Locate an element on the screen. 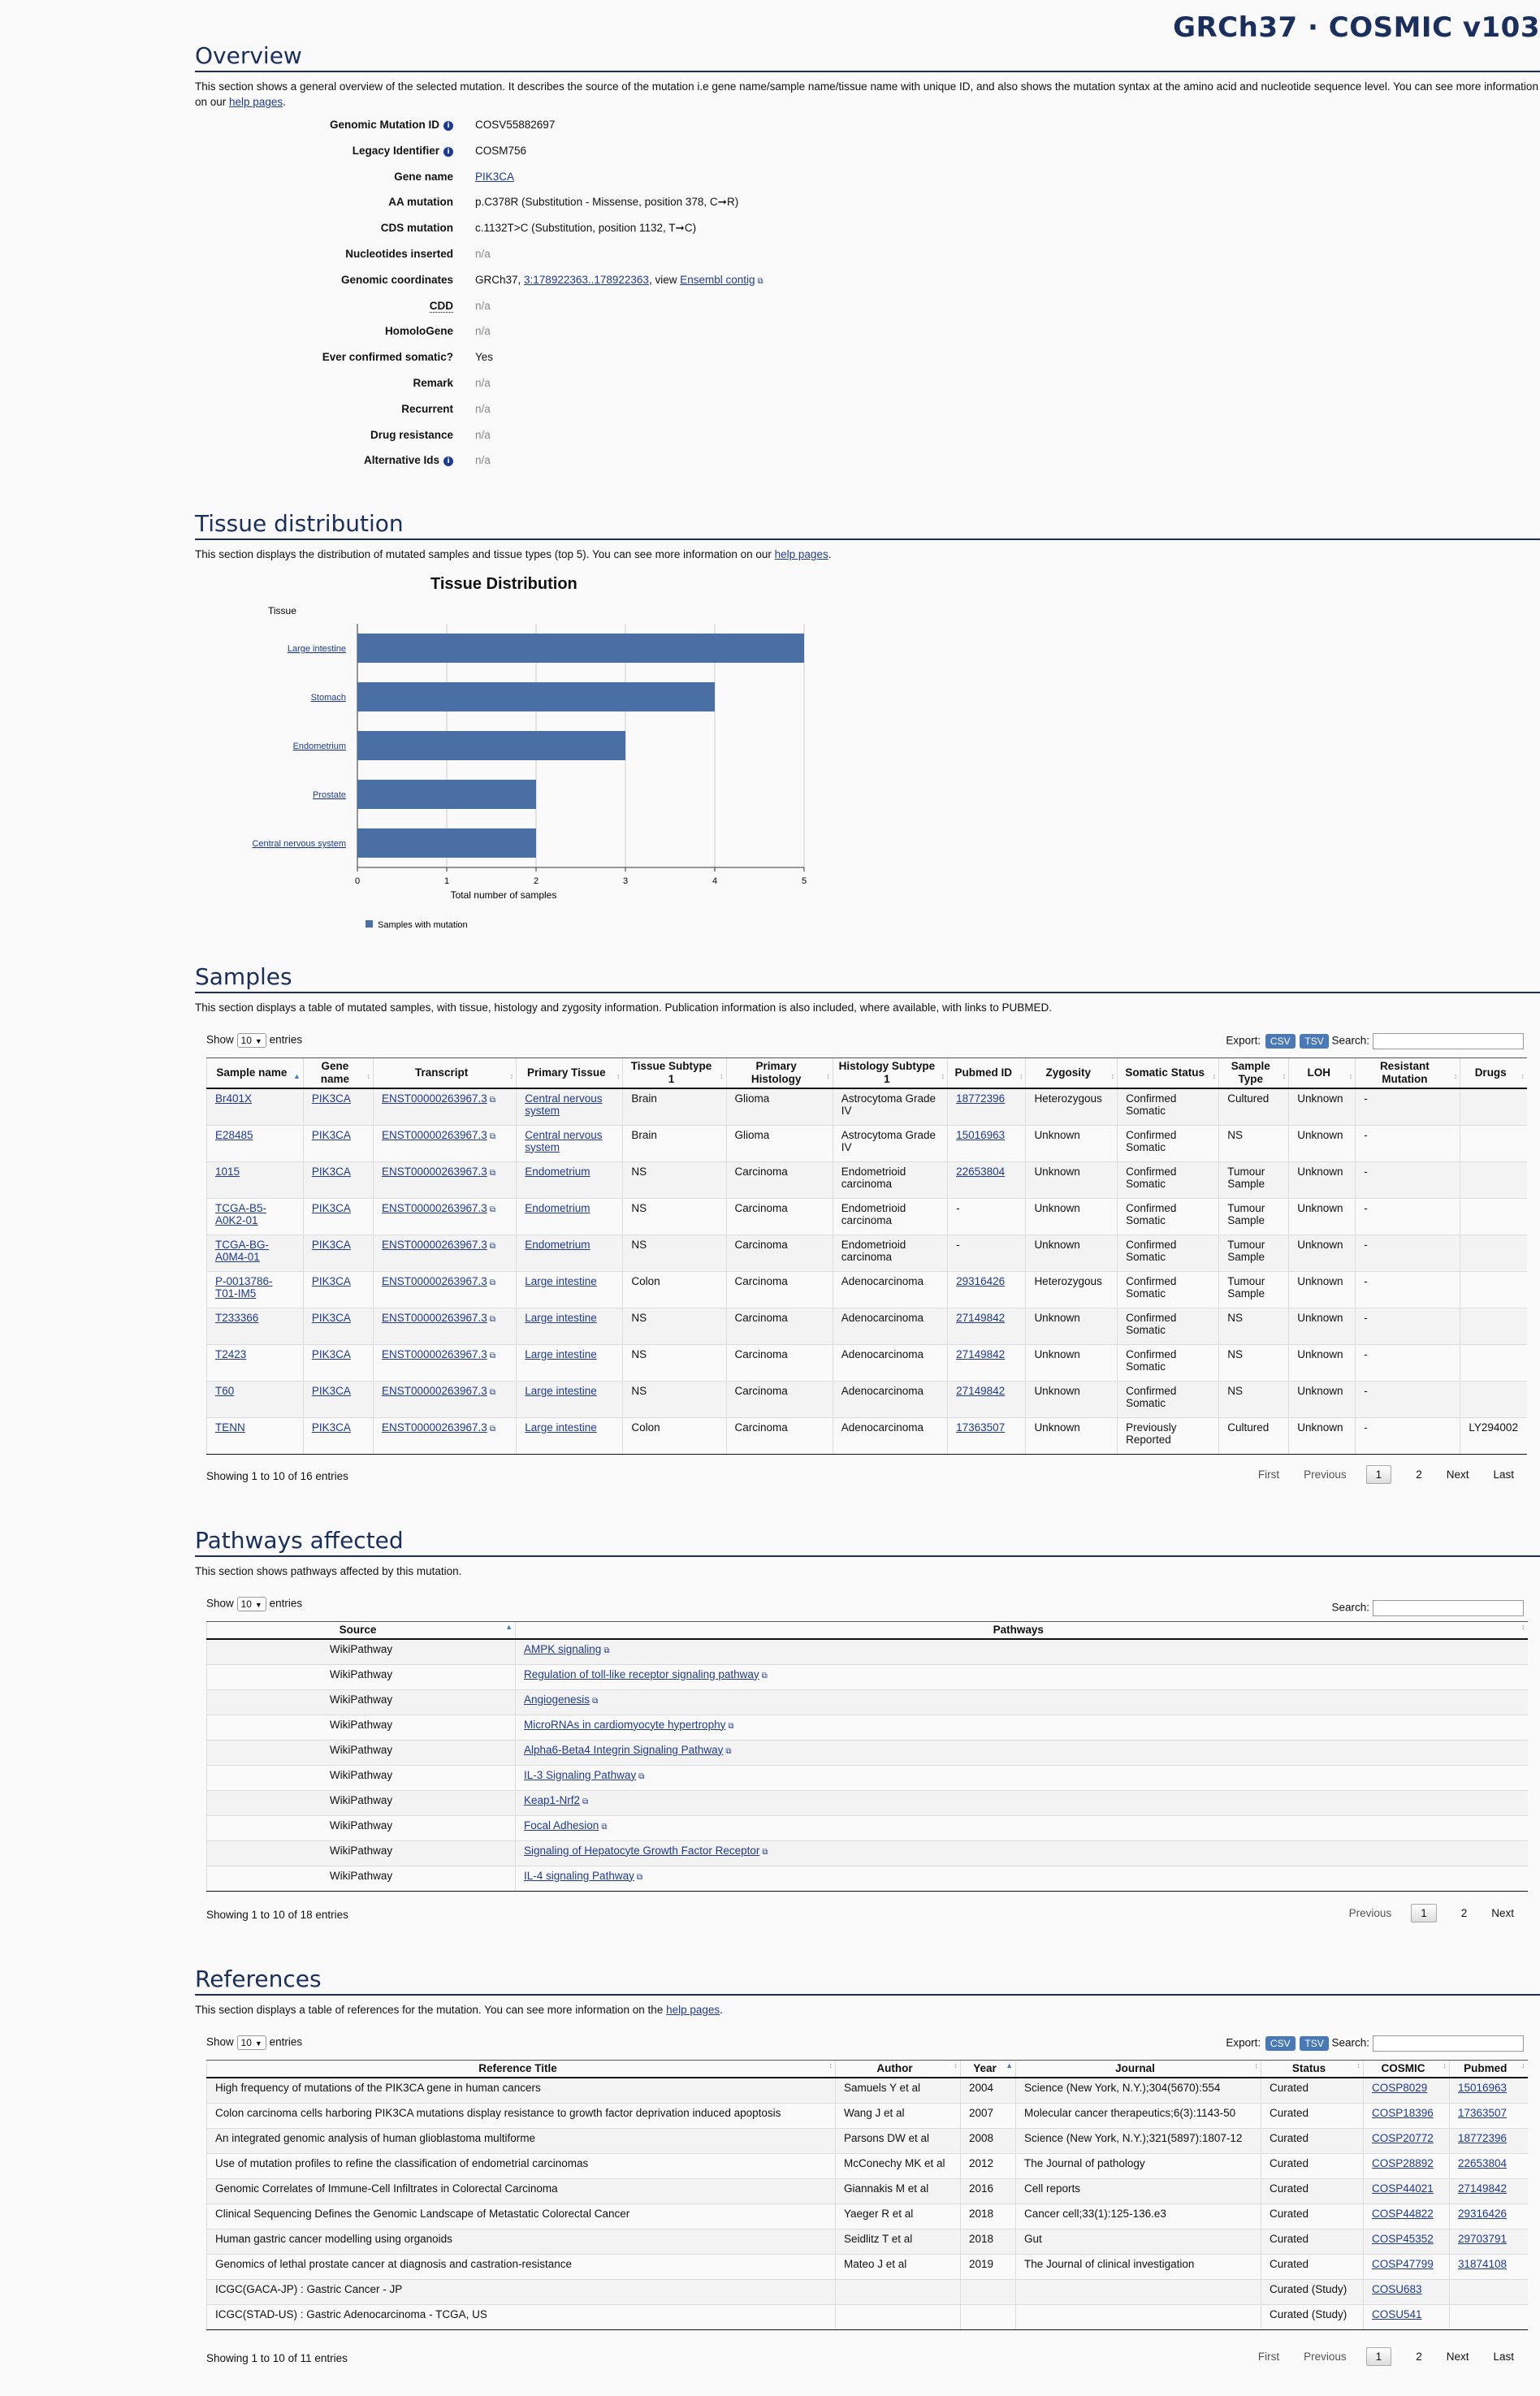  column-header: Year is located at coordinates (988, 2069).